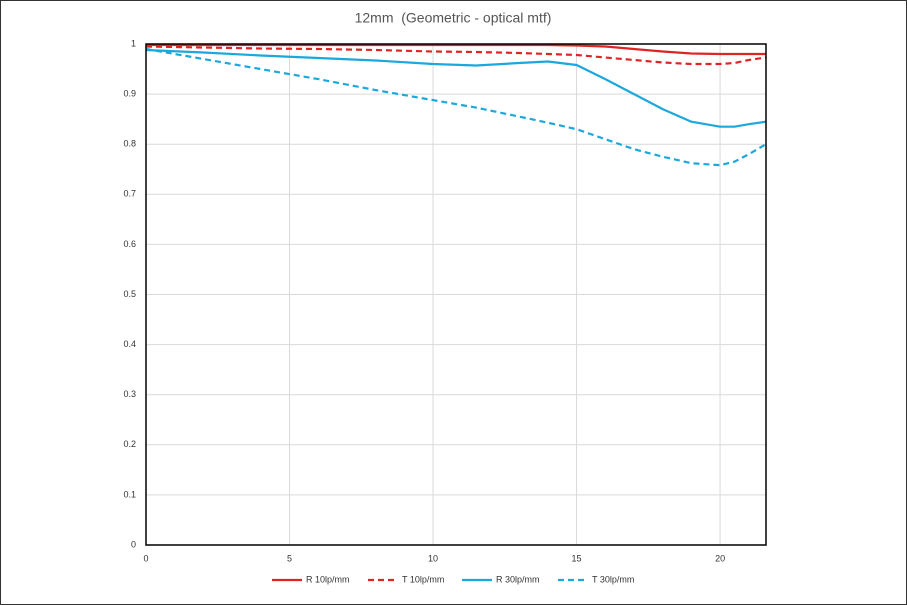  I want to click on y-tick-label: 0.8, so click(129, 144).